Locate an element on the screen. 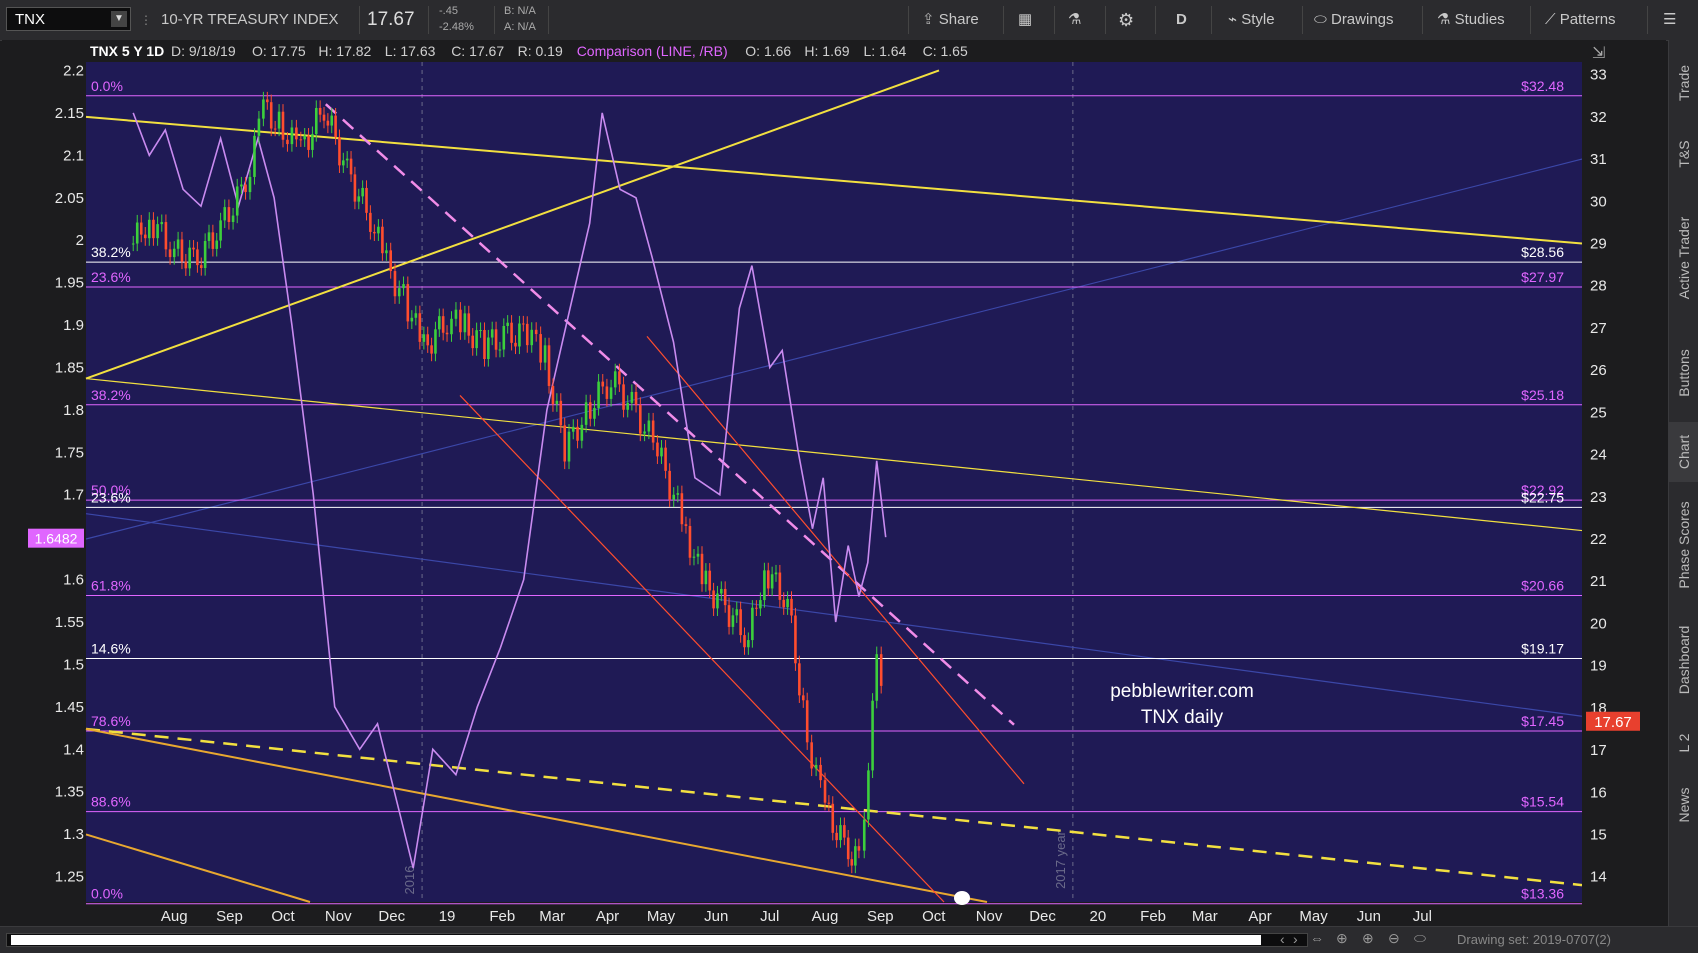  tab-l2: L 2 is located at coordinates (1684, 743).